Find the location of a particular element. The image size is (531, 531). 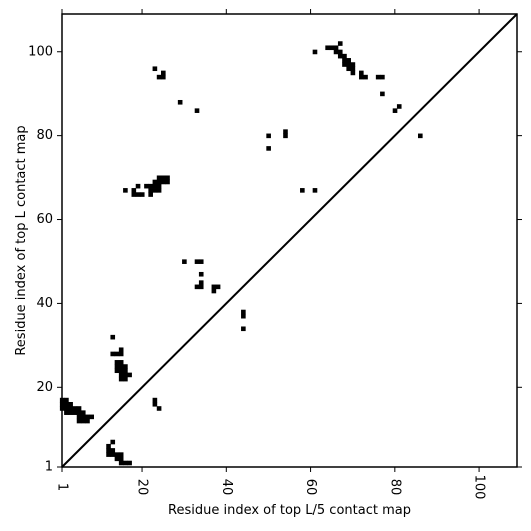

y-tick-label: 100 is located at coordinates (40, 51).